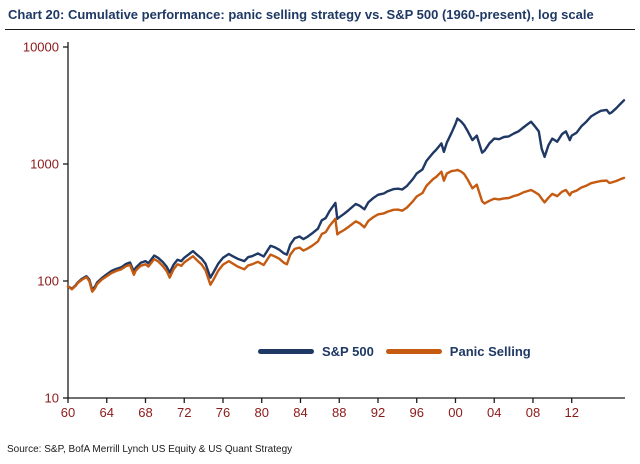 Image resolution: width=640 pixels, height=464 pixels. What do you see at coordinates (145, 412) in the screenshot?
I see `x-tick-label: 68` at bounding box center [145, 412].